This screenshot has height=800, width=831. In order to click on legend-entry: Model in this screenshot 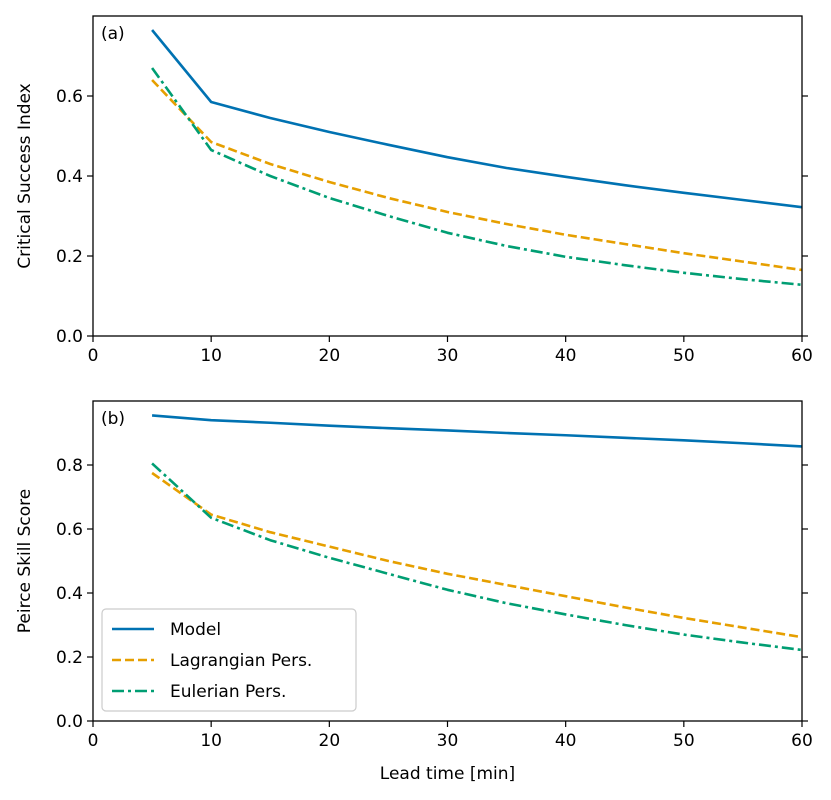, I will do `click(195, 630)`.